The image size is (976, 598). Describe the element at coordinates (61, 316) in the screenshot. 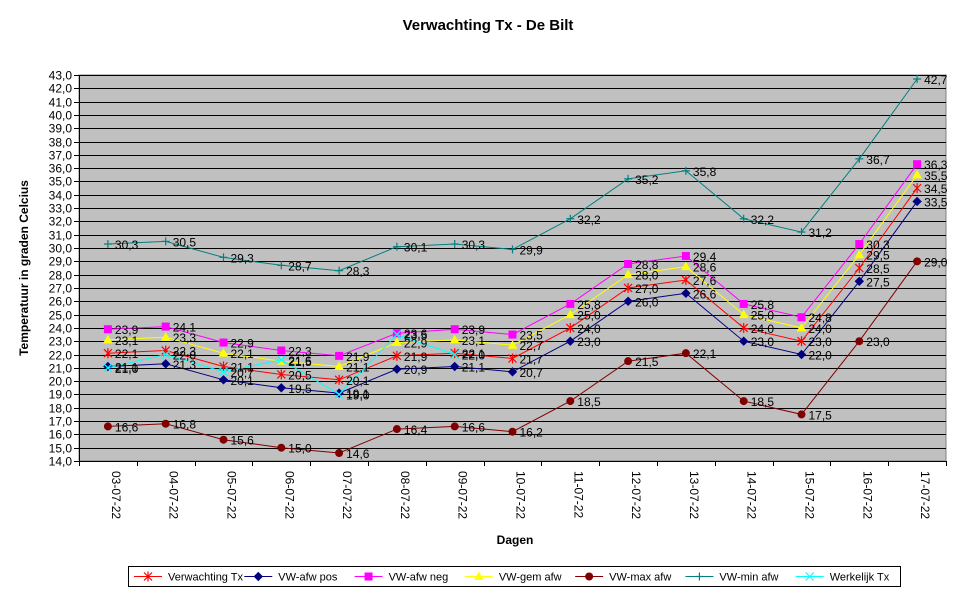

I see `y-tick-label: 25,0` at that location.